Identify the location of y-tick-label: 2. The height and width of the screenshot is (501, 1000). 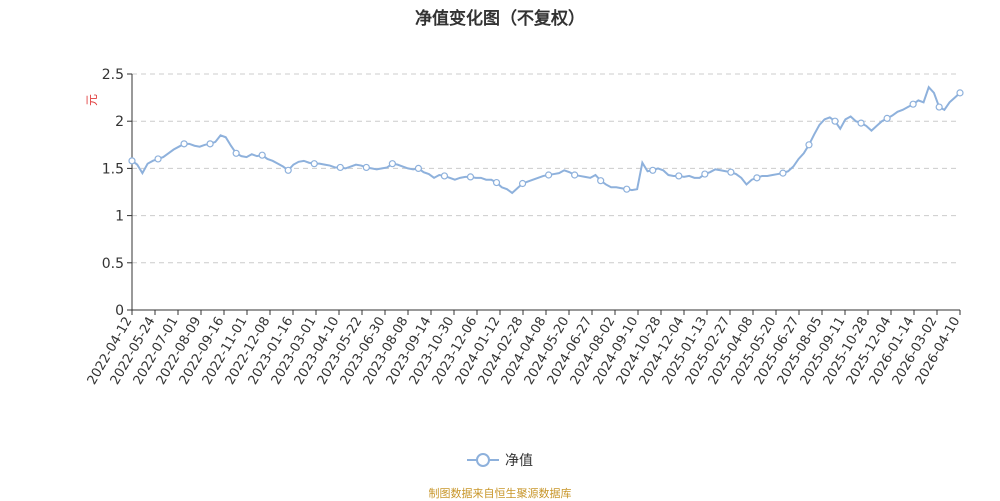
(119, 122).